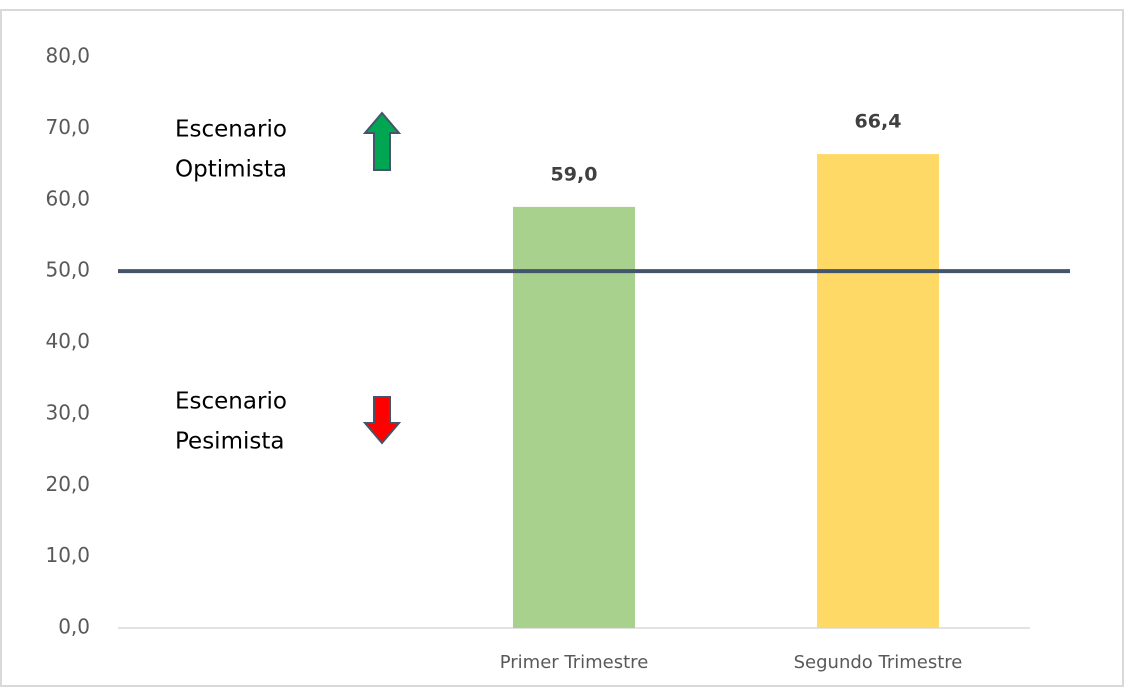  What do you see at coordinates (67, 555) in the screenshot?
I see `y-tick-label: 10,0` at bounding box center [67, 555].